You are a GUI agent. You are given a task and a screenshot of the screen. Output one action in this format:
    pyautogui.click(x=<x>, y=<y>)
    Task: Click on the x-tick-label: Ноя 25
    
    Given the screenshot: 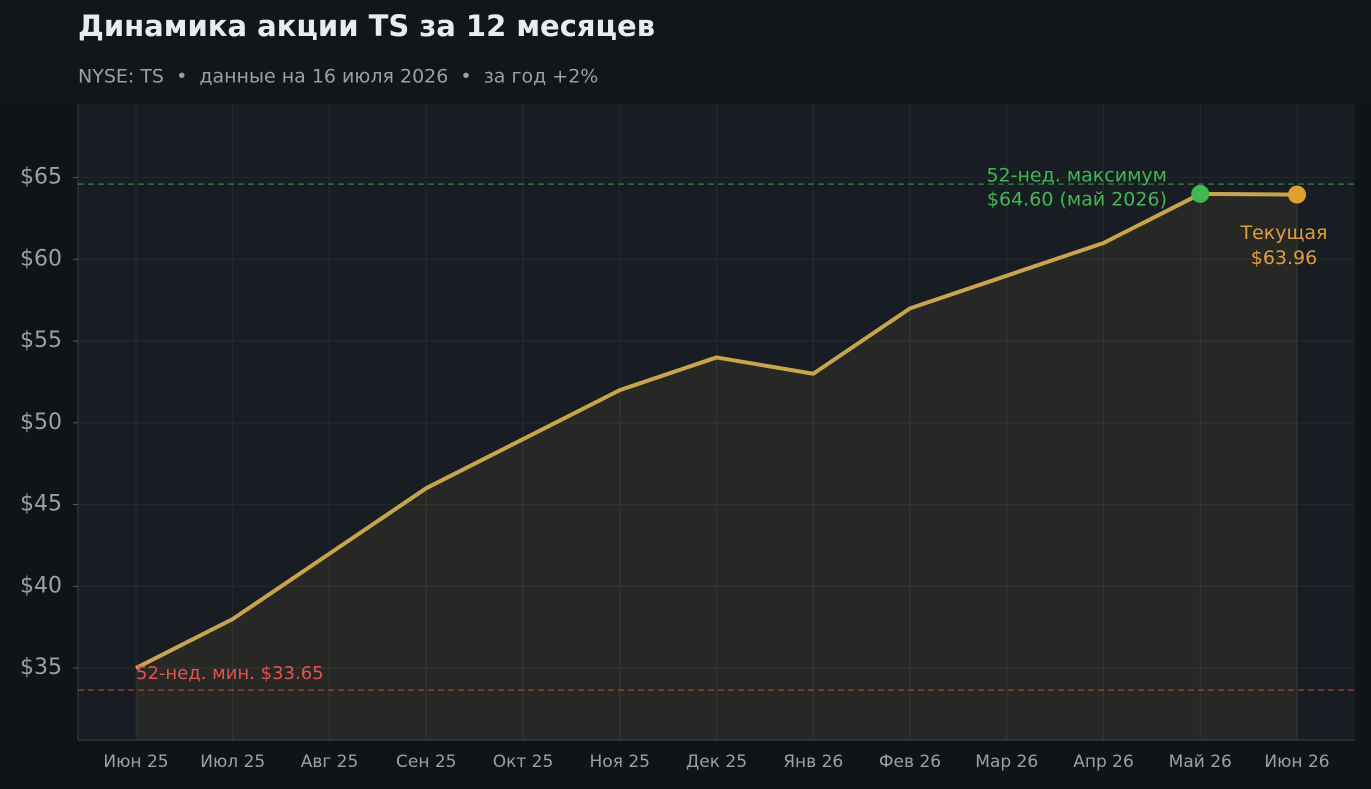 What is the action you would take?
    pyautogui.click(x=620, y=762)
    